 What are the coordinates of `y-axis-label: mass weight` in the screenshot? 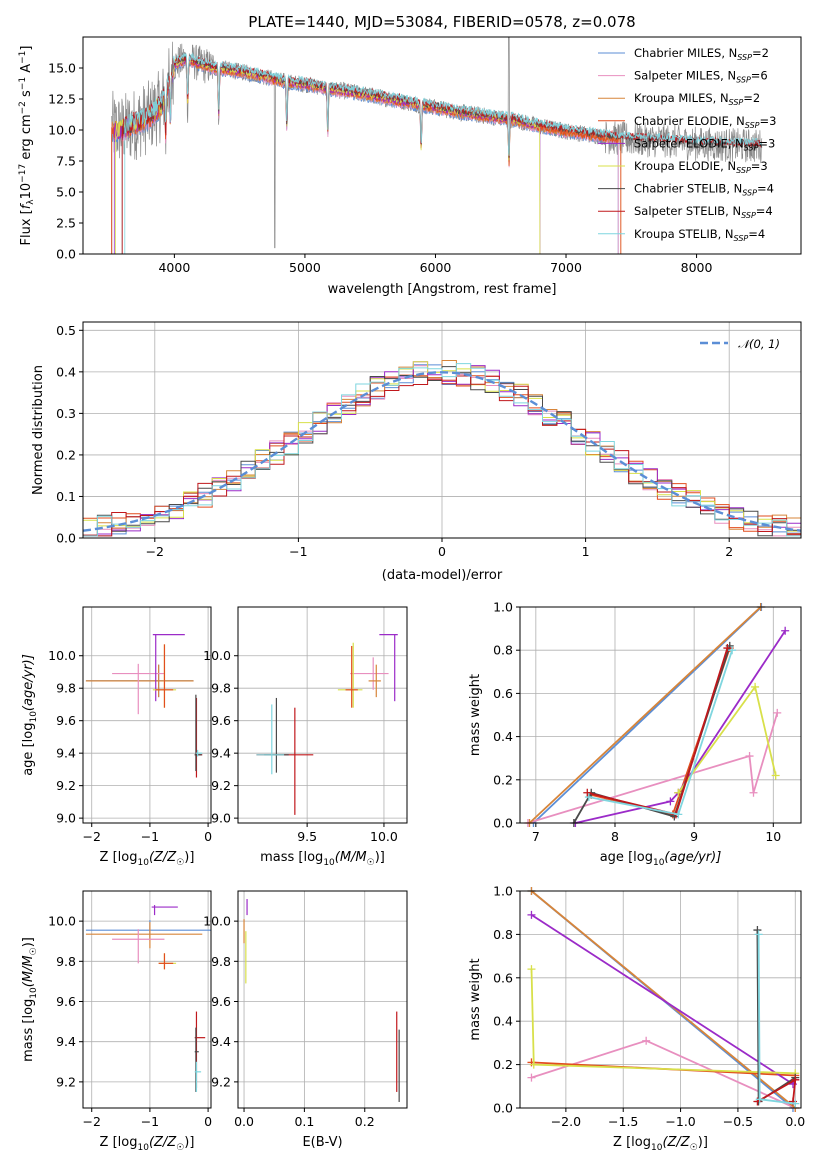 It's located at (475, 999).